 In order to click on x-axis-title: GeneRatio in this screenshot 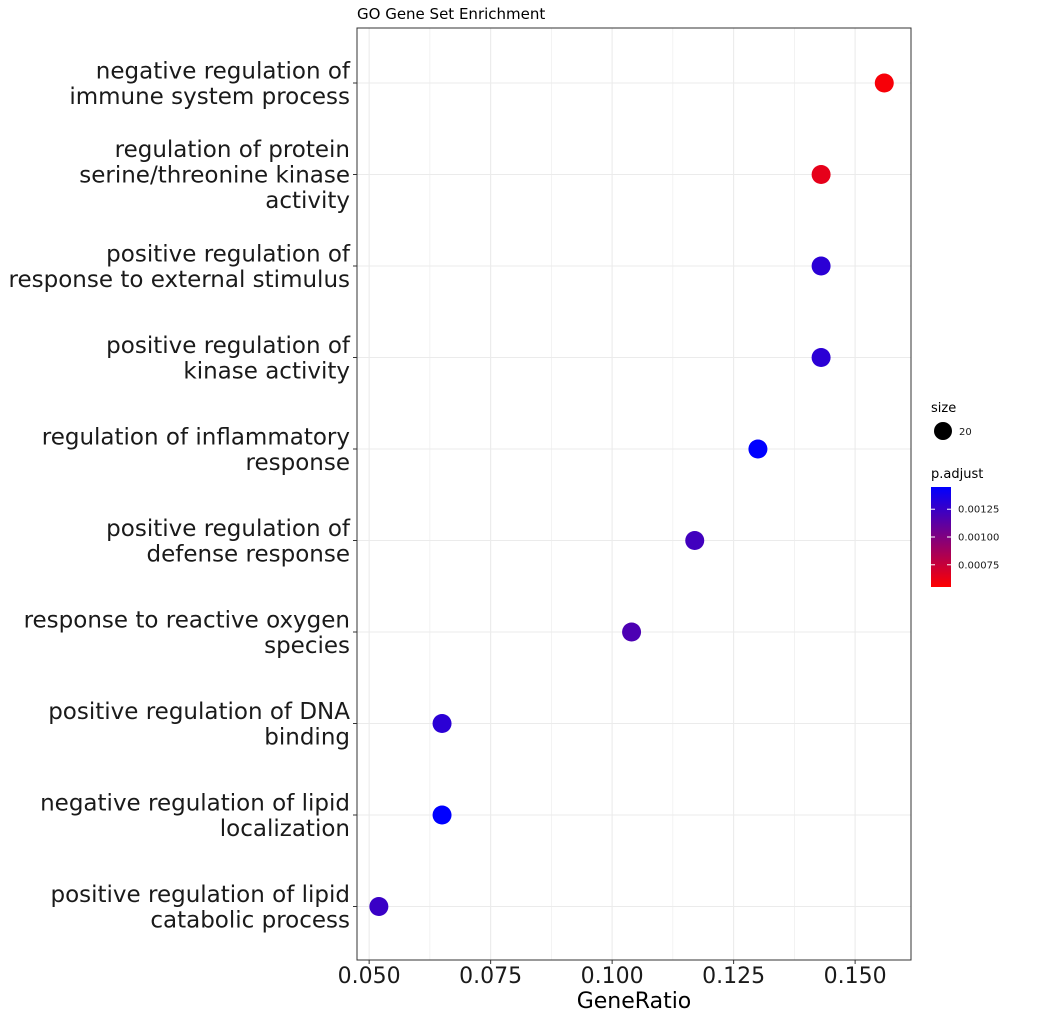, I will do `click(634, 1001)`.